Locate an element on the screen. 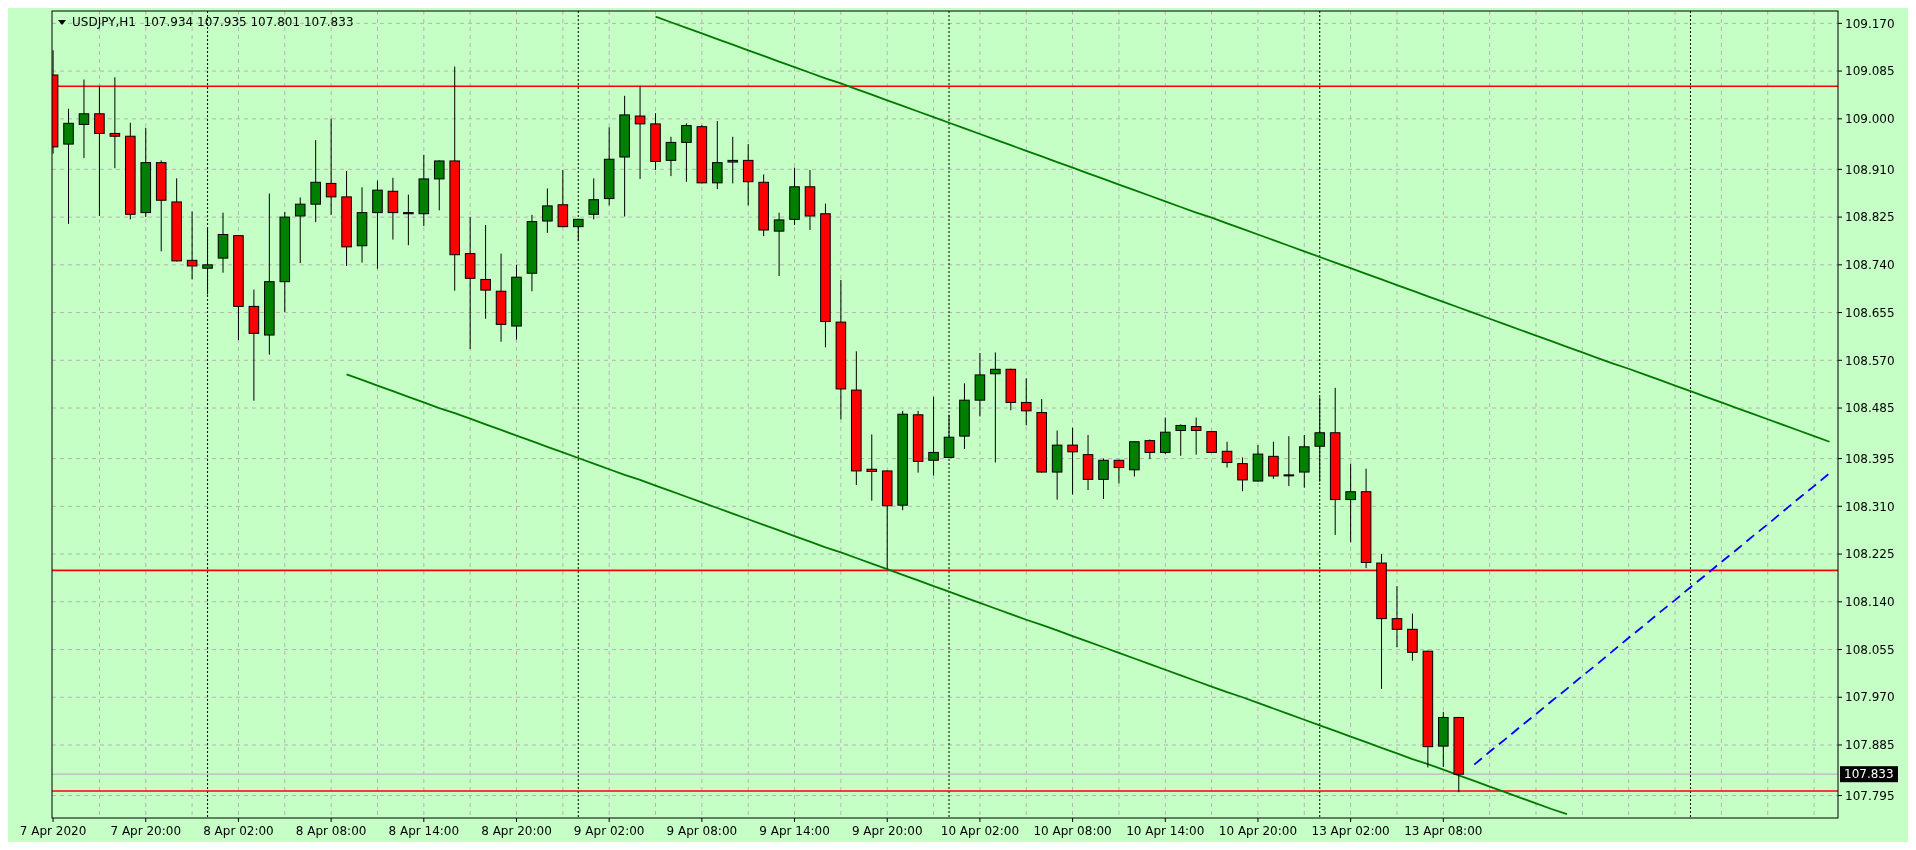  x-tick-label: 10 Apr 02:00 is located at coordinates (980, 831).